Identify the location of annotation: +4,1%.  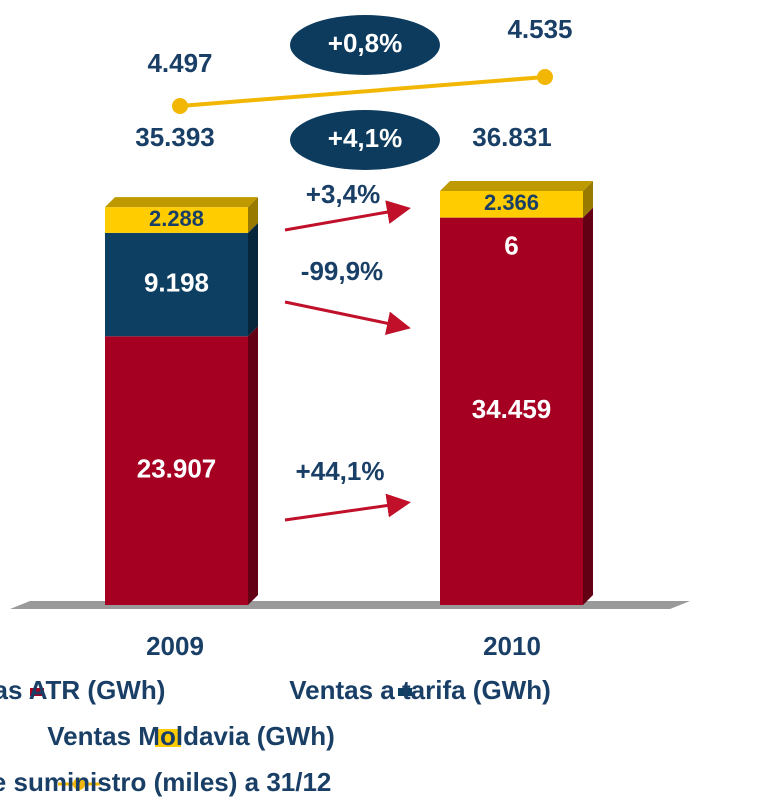
(365, 138).